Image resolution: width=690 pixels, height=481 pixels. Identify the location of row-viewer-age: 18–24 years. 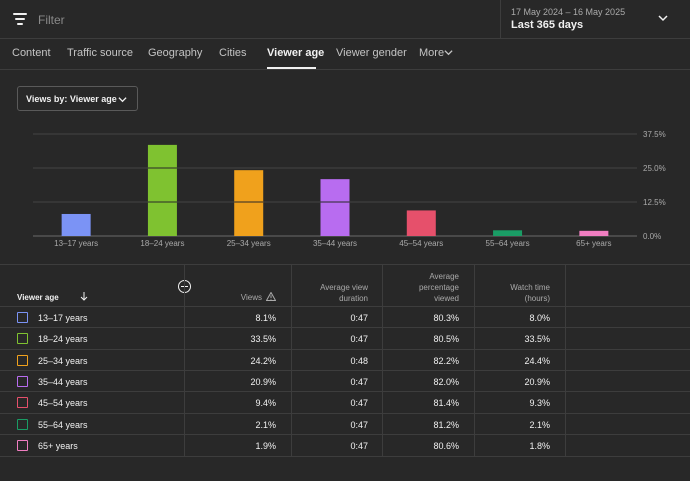
(63, 339).